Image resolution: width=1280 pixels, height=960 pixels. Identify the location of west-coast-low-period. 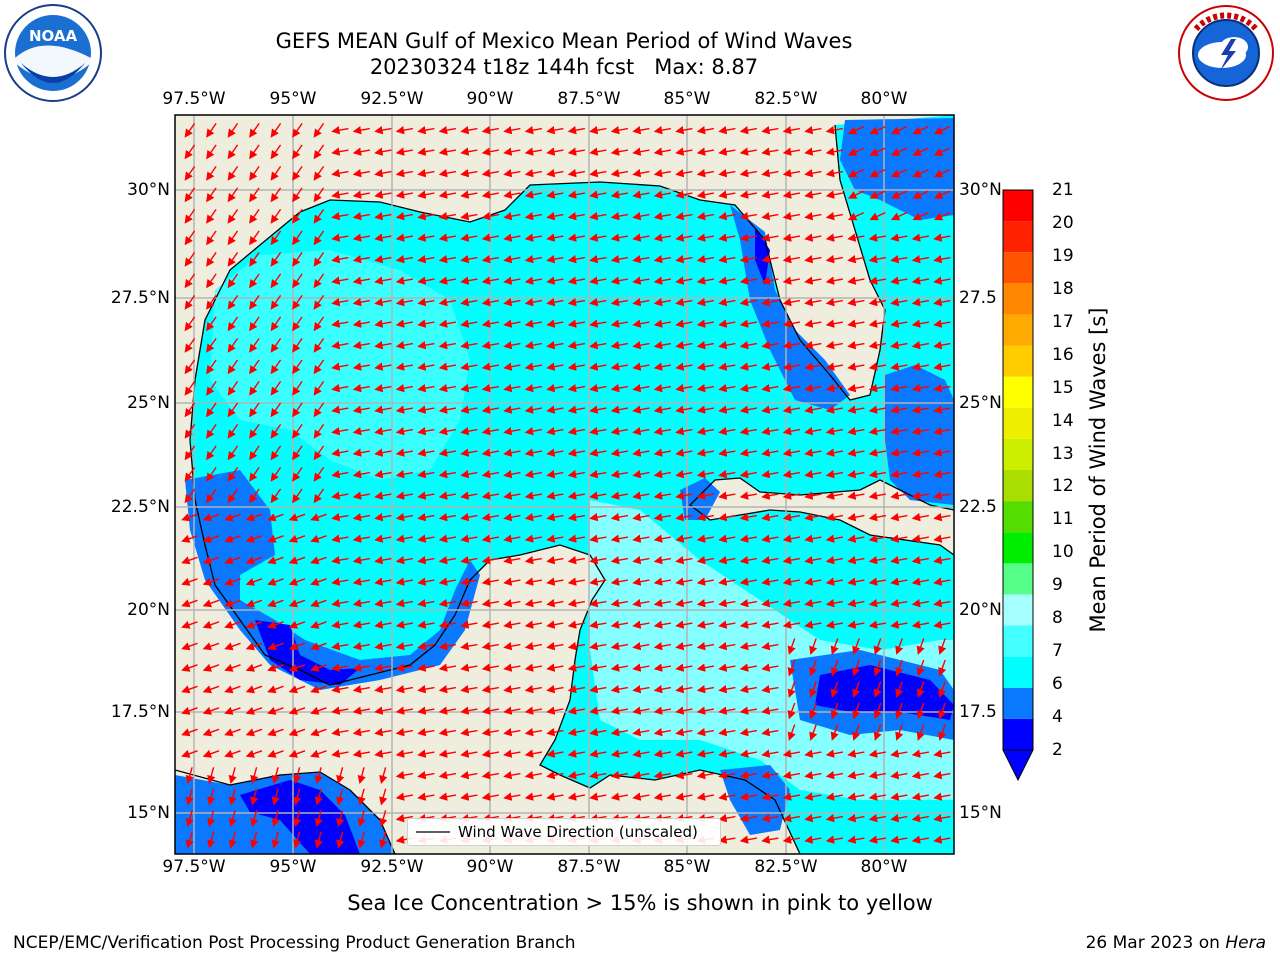
(332, 580).